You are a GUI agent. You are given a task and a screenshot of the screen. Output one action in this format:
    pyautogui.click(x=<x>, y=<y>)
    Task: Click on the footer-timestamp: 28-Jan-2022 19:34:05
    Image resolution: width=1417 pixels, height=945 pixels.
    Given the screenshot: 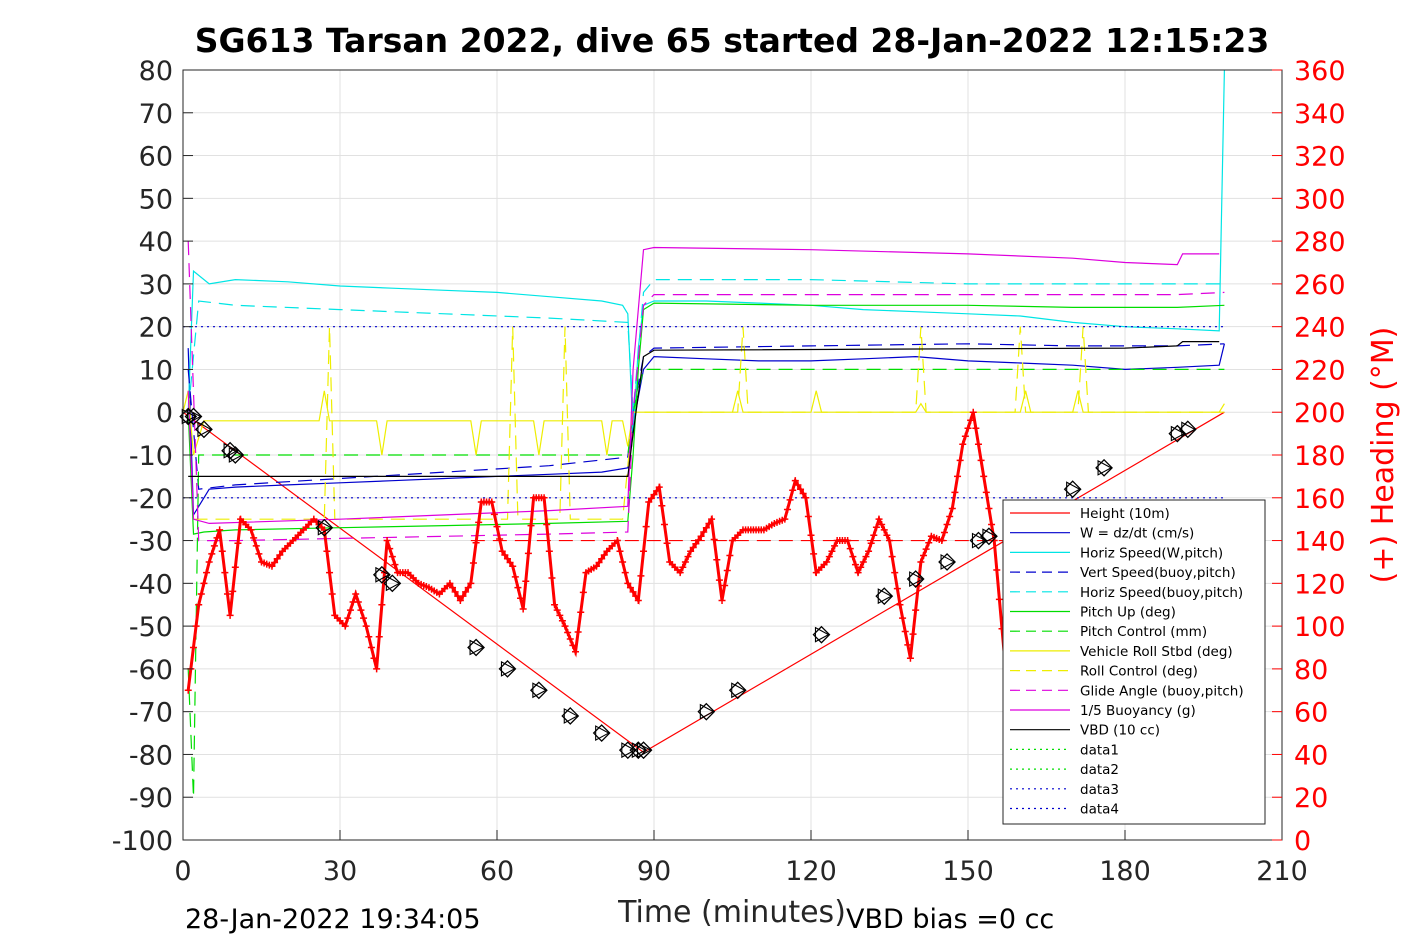 What is the action you would take?
    pyautogui.click(x=333, y=919)
    